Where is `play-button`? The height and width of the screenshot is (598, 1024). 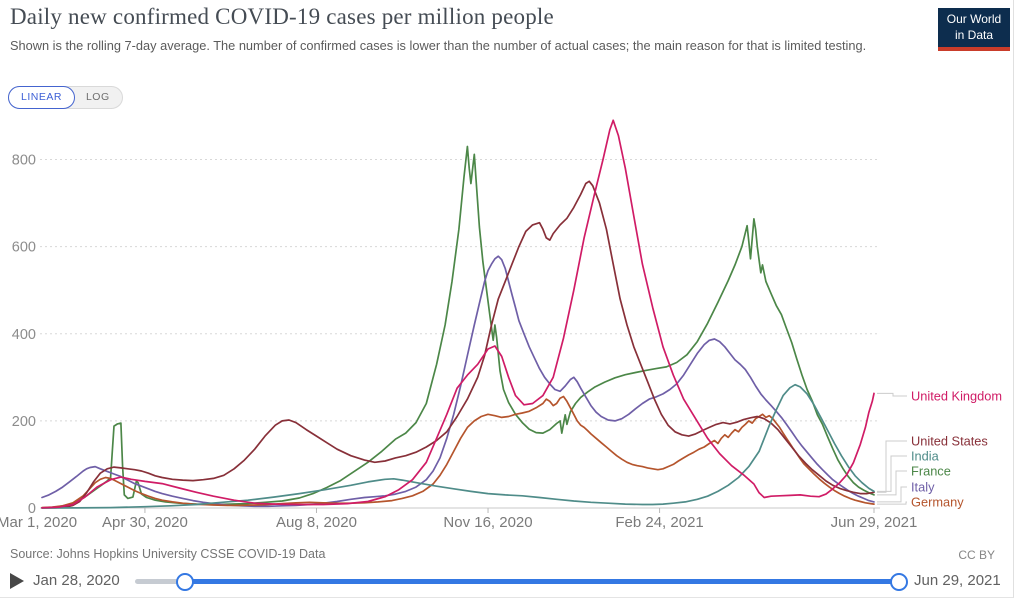 play-button is located at coordinates (17, 581).